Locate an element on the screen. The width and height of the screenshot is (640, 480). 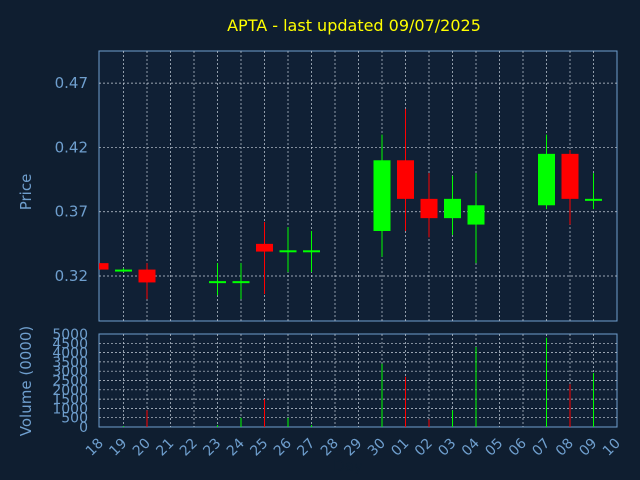
volume-tick-label: 500 is located at coordinates (74, 419).